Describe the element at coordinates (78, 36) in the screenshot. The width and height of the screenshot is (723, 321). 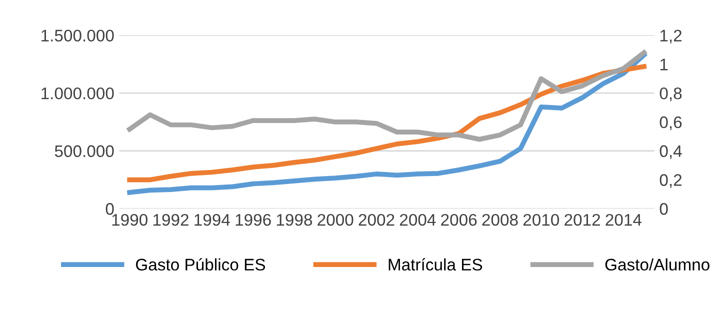
I see `y-tick-label: 1.500.000` at that location.